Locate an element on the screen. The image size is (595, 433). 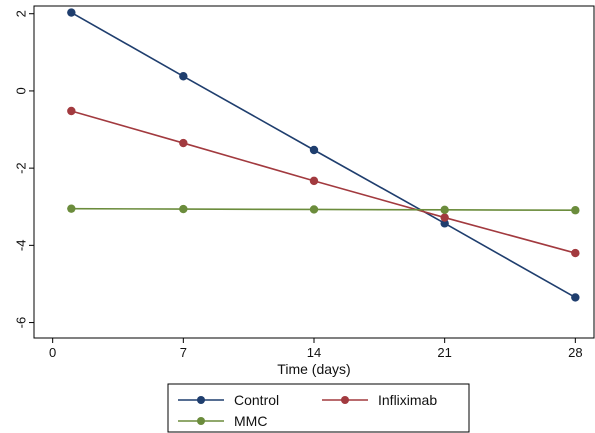
series-line-mmc is located at coordinates (323, 209).